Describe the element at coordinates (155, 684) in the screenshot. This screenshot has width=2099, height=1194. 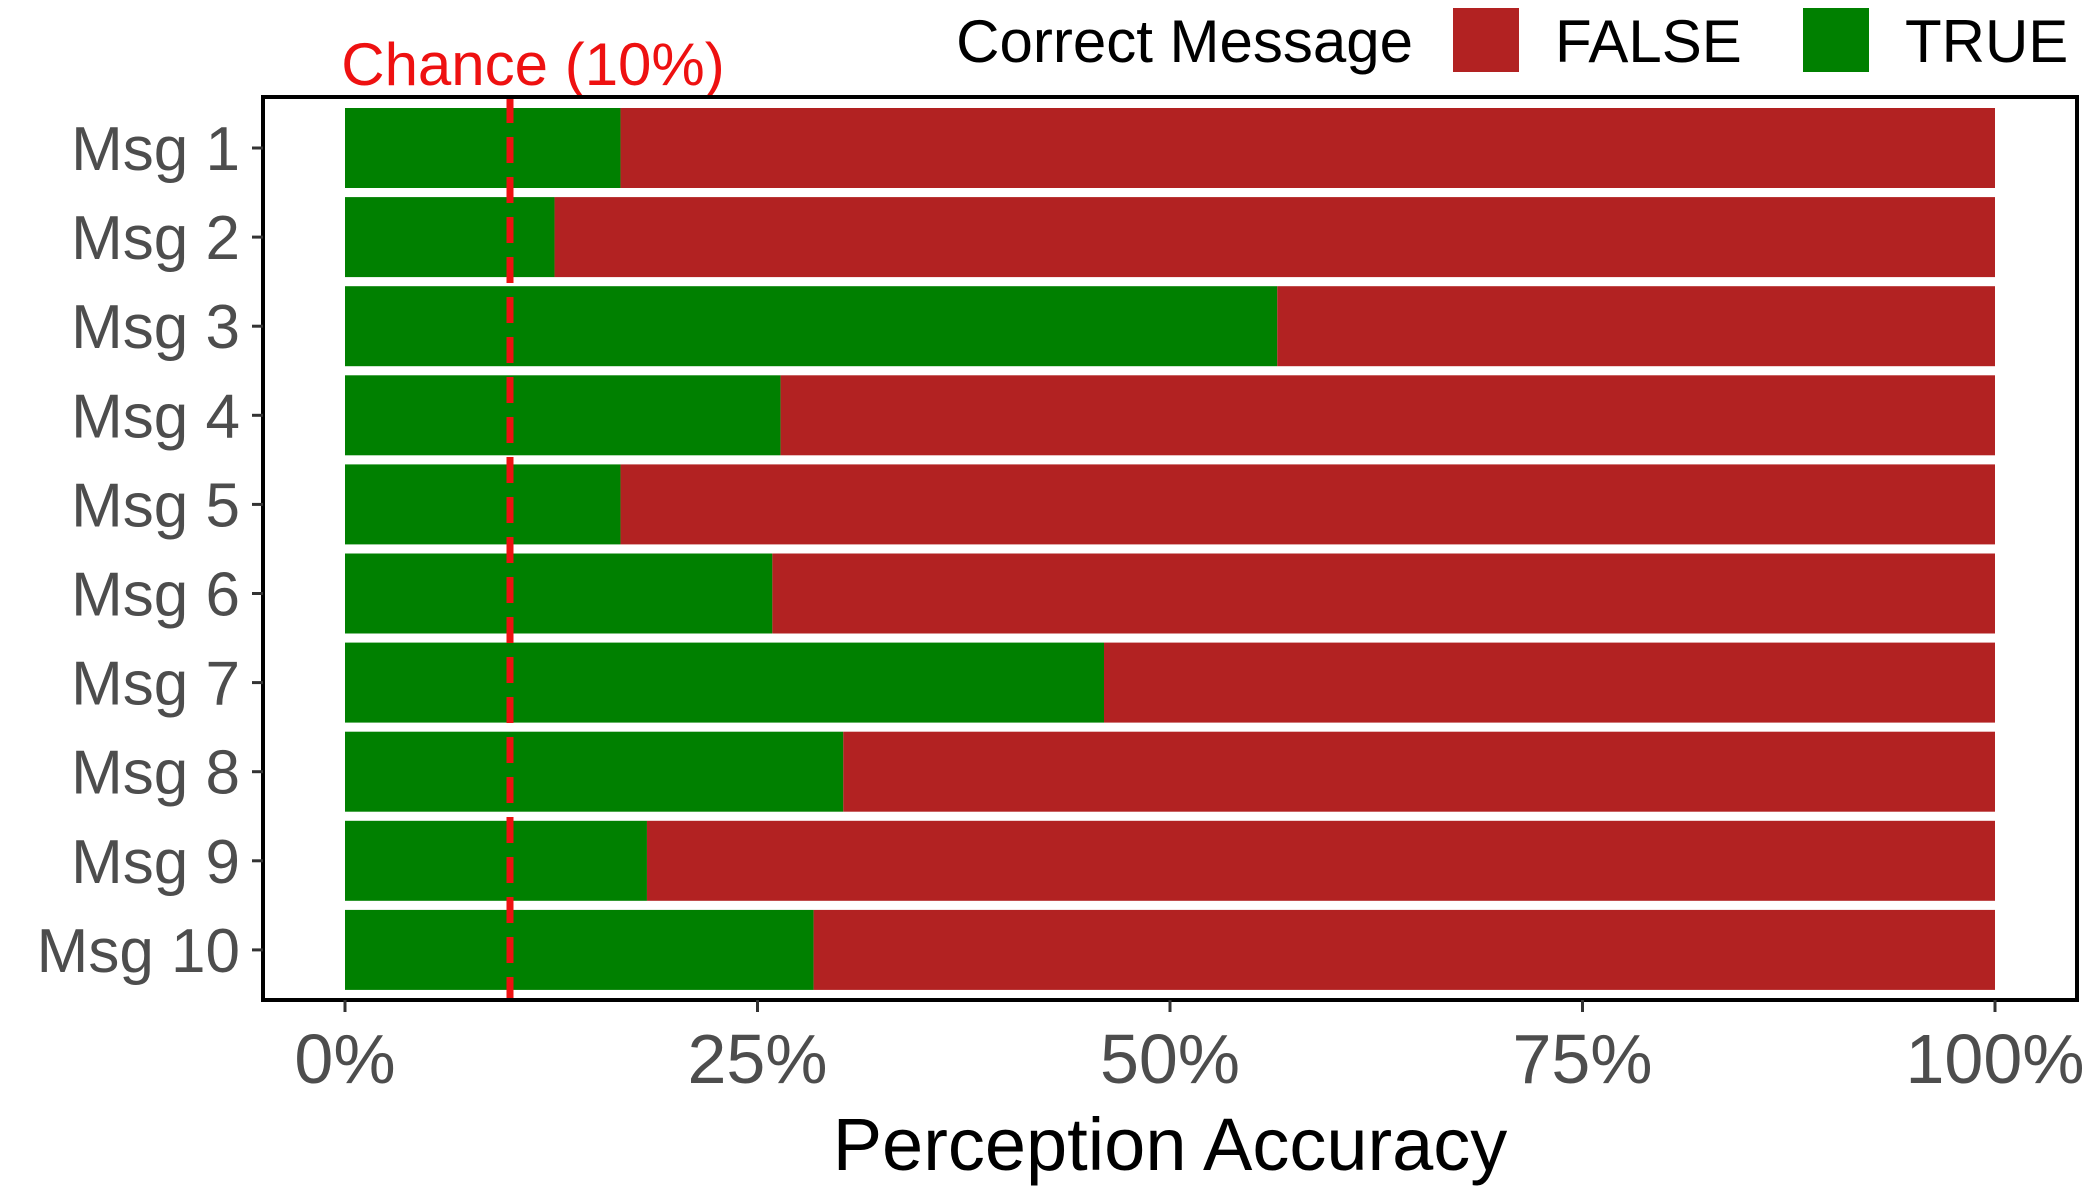
I see `y-tick-label-msg-7: Msg 7` at that location.